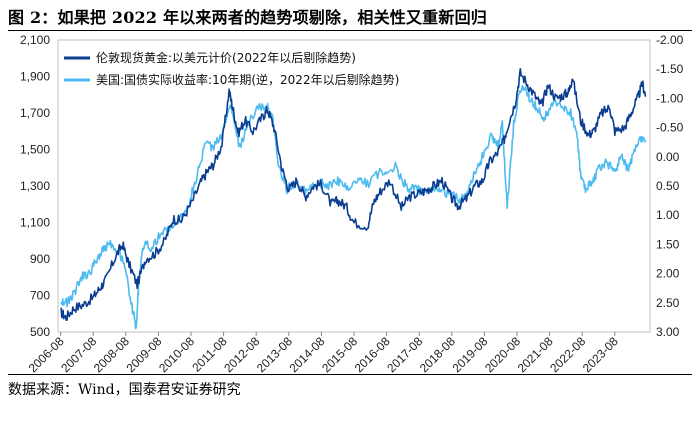 The height and width of the screenshot is (437, 700). What do you see at coordinates (670, 69) in the screenshot?
I see `right-tick-label: -1.50` at bounding box center [670, 69].